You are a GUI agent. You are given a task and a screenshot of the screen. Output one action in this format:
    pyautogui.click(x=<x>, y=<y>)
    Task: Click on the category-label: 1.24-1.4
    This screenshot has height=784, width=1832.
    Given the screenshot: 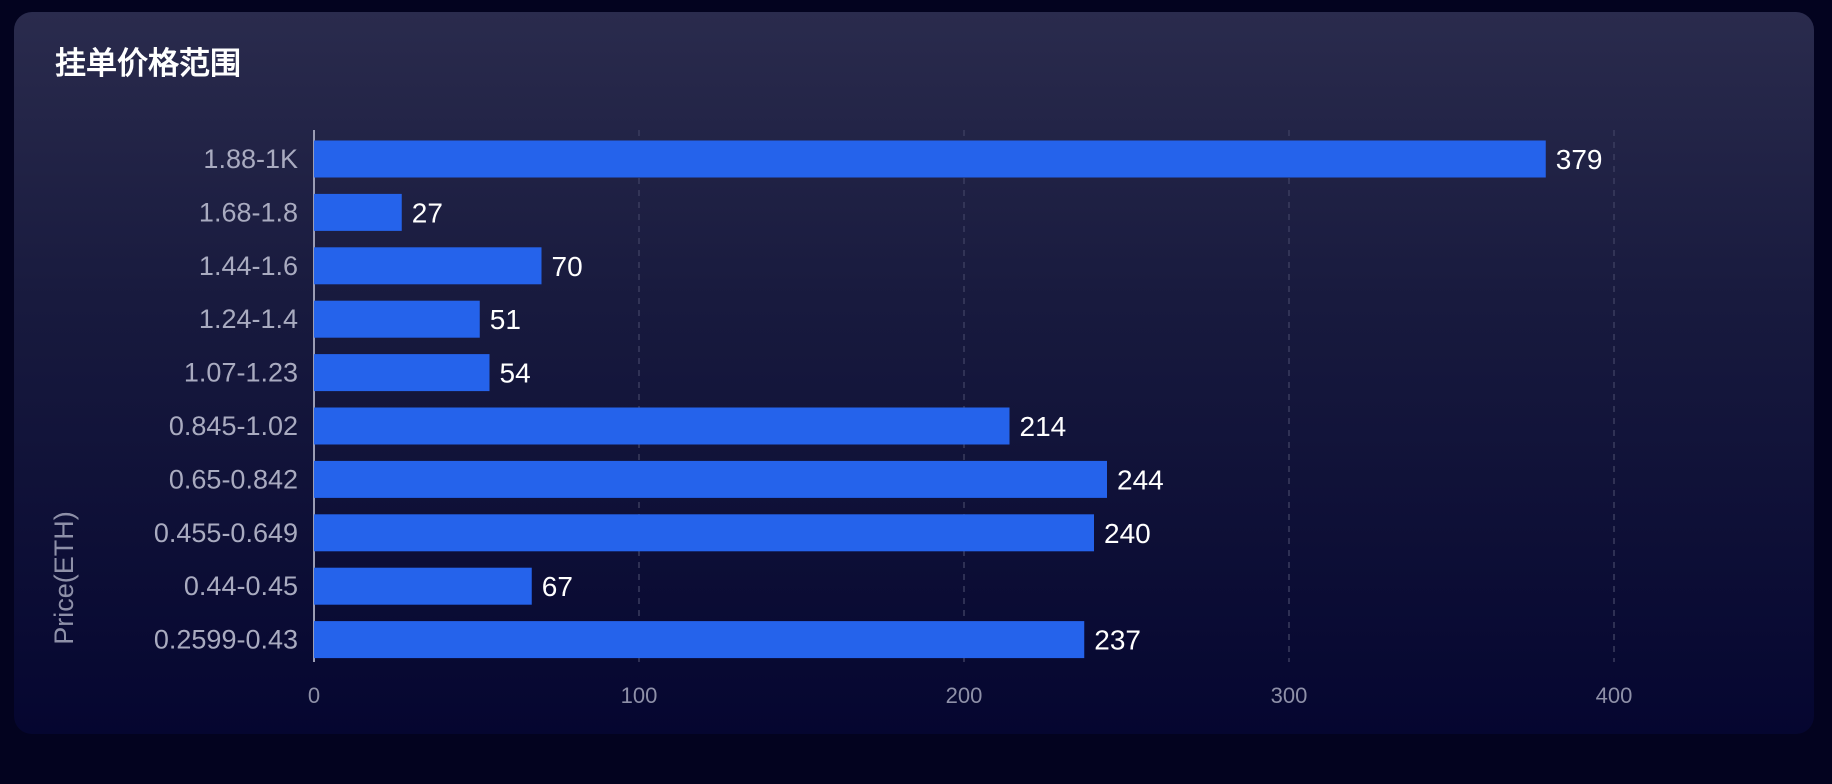 What is the action you would take?
    pyautogui.click(x=248, y=319)
    